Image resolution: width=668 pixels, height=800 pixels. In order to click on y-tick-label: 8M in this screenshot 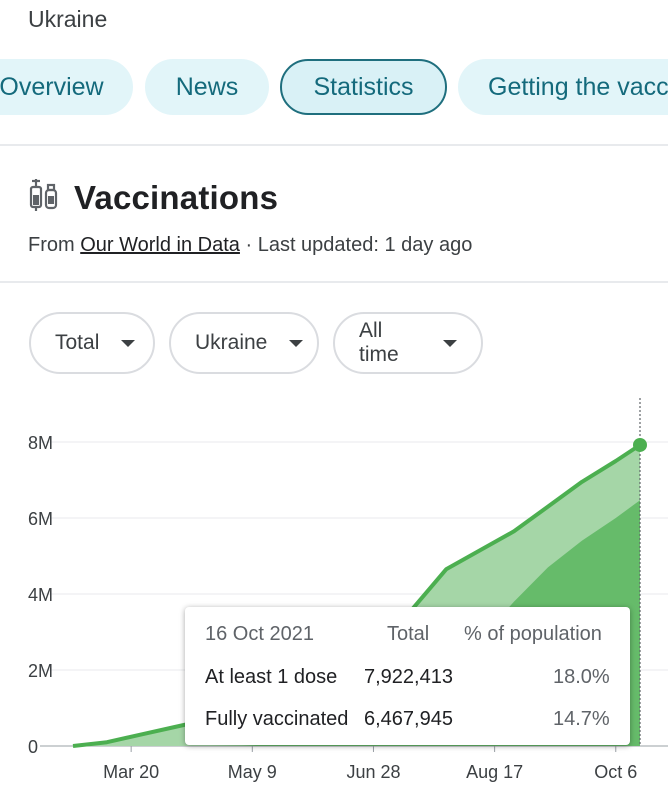, I will do `click(40, 443)`.